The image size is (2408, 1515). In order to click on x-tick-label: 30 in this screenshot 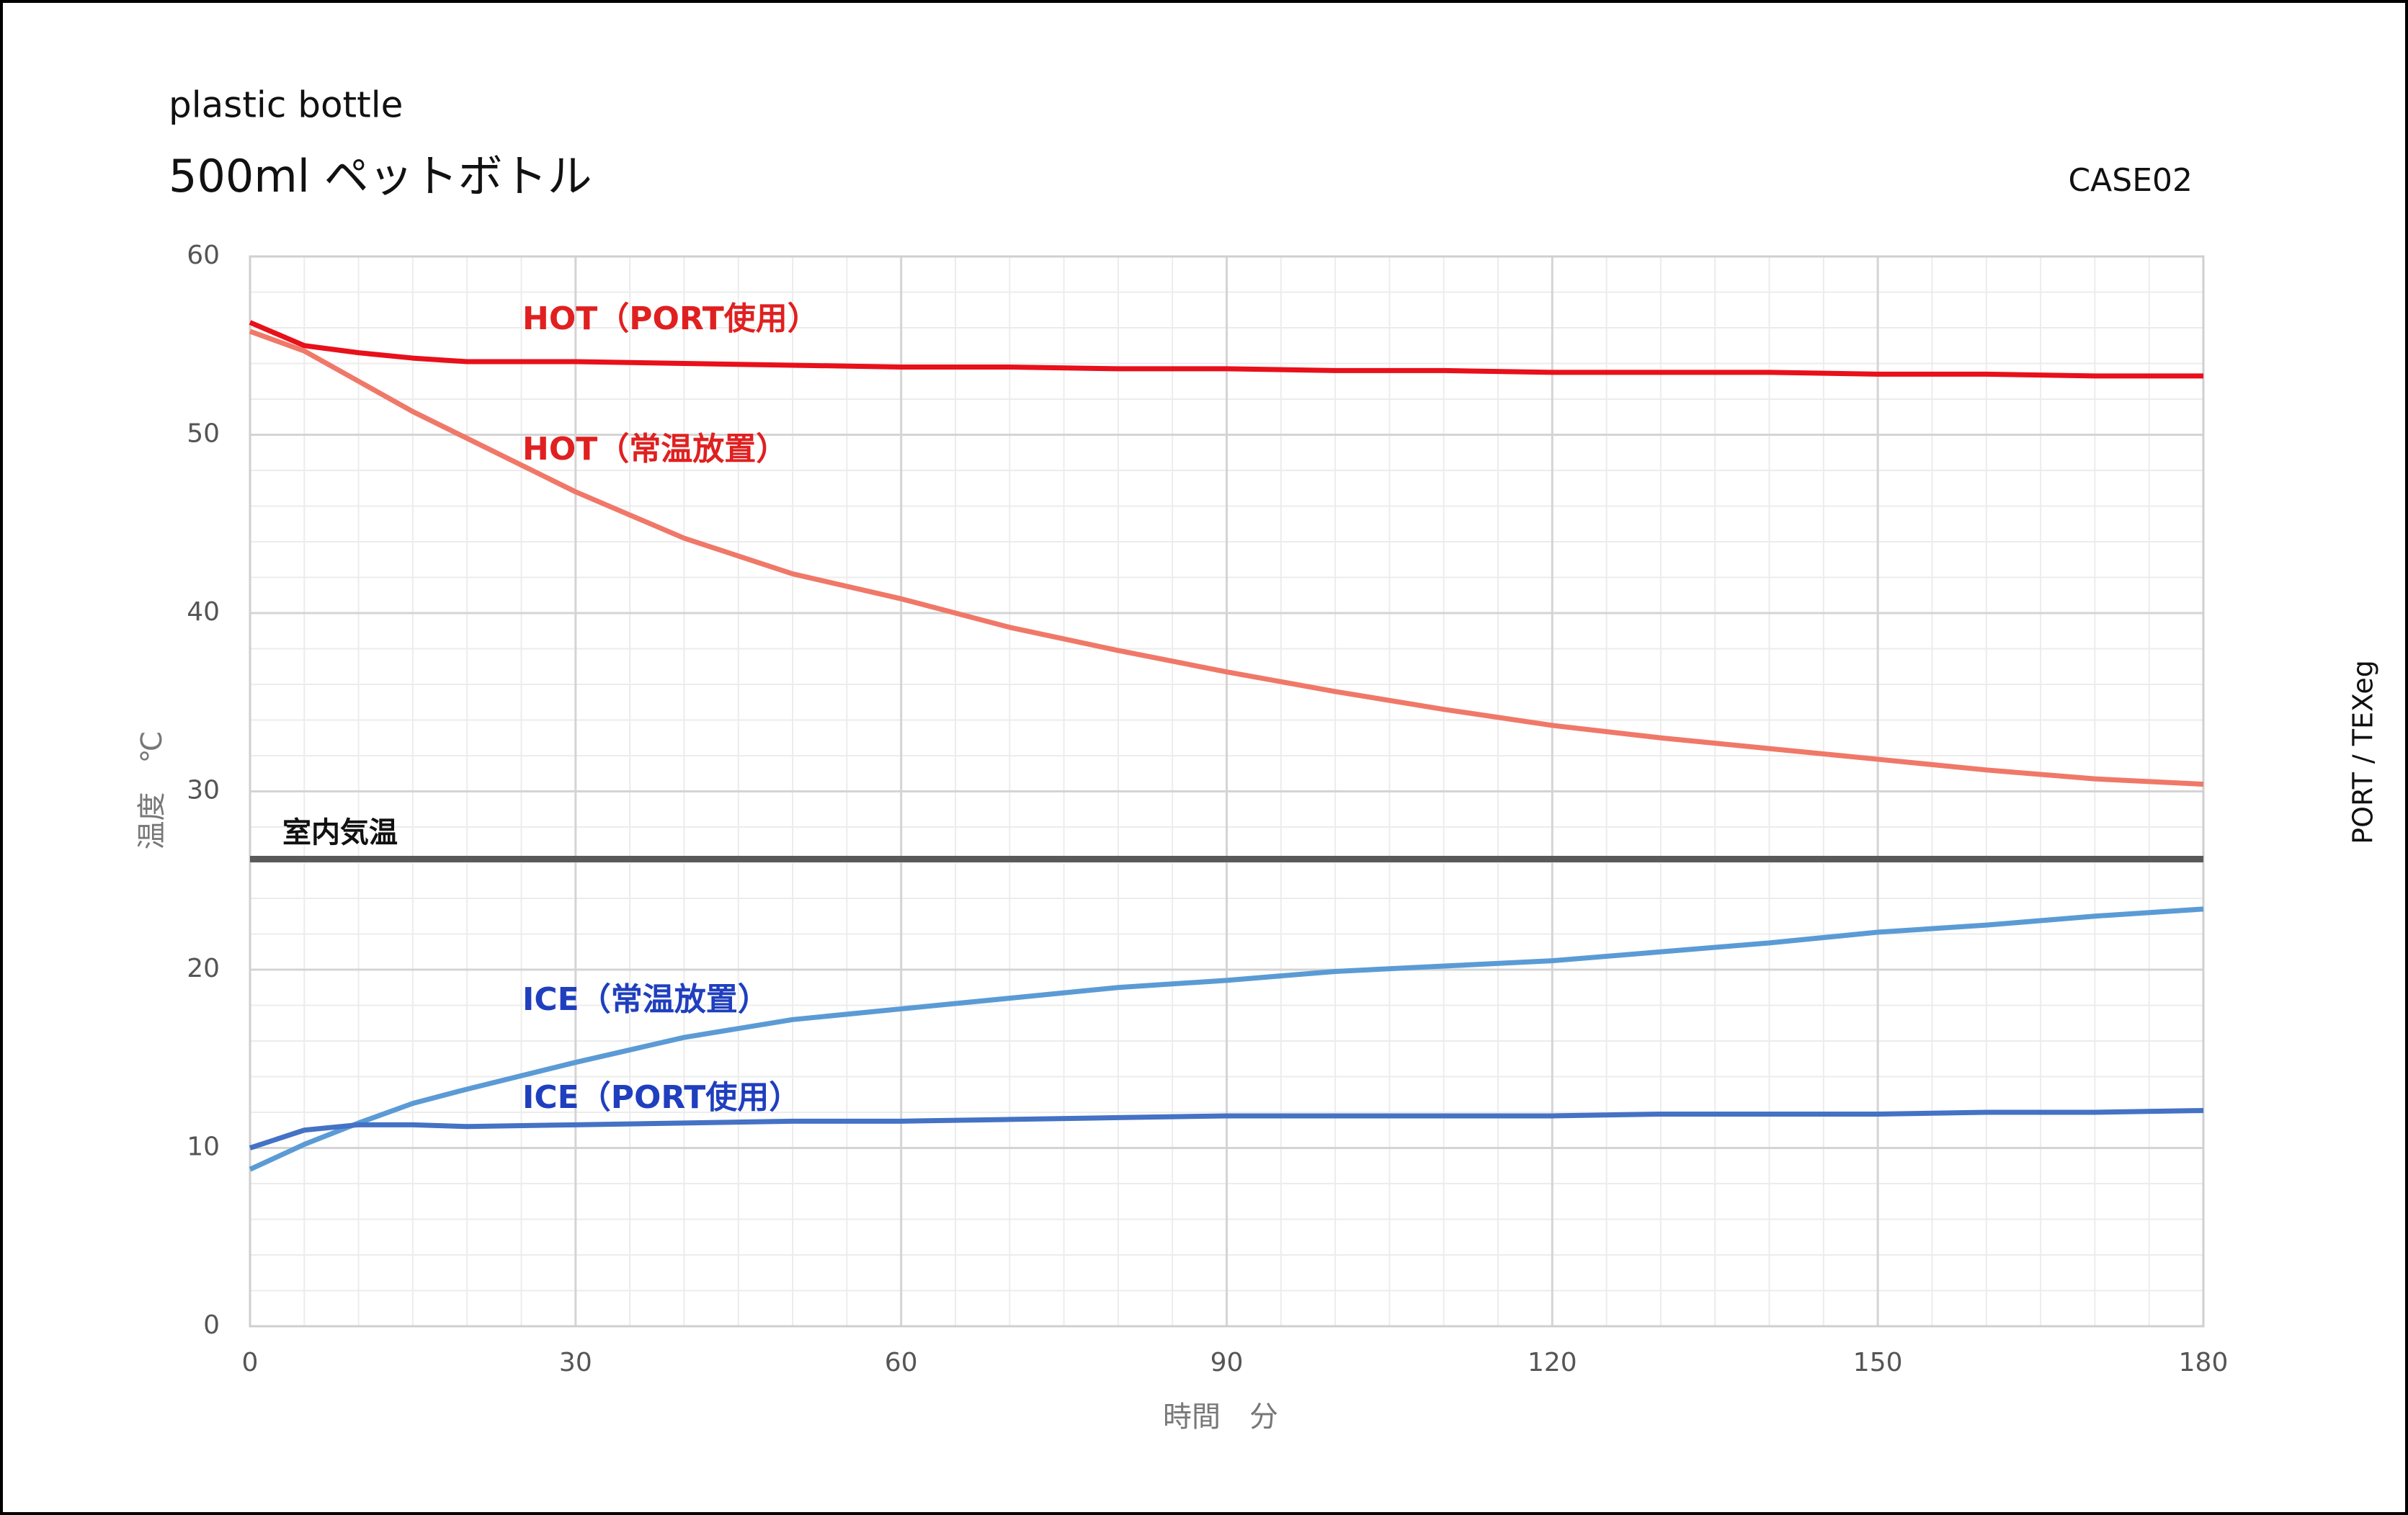, I will do `click(575, 1362)`.